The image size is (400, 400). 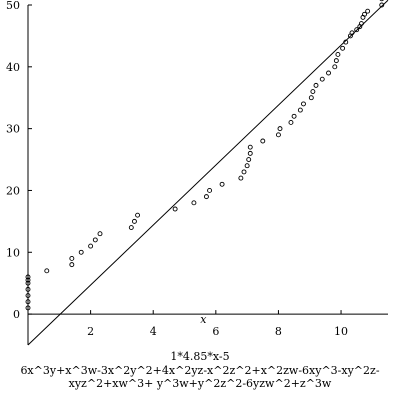 I want to click on y-tick-label: 20, so click(x=13, y=190).